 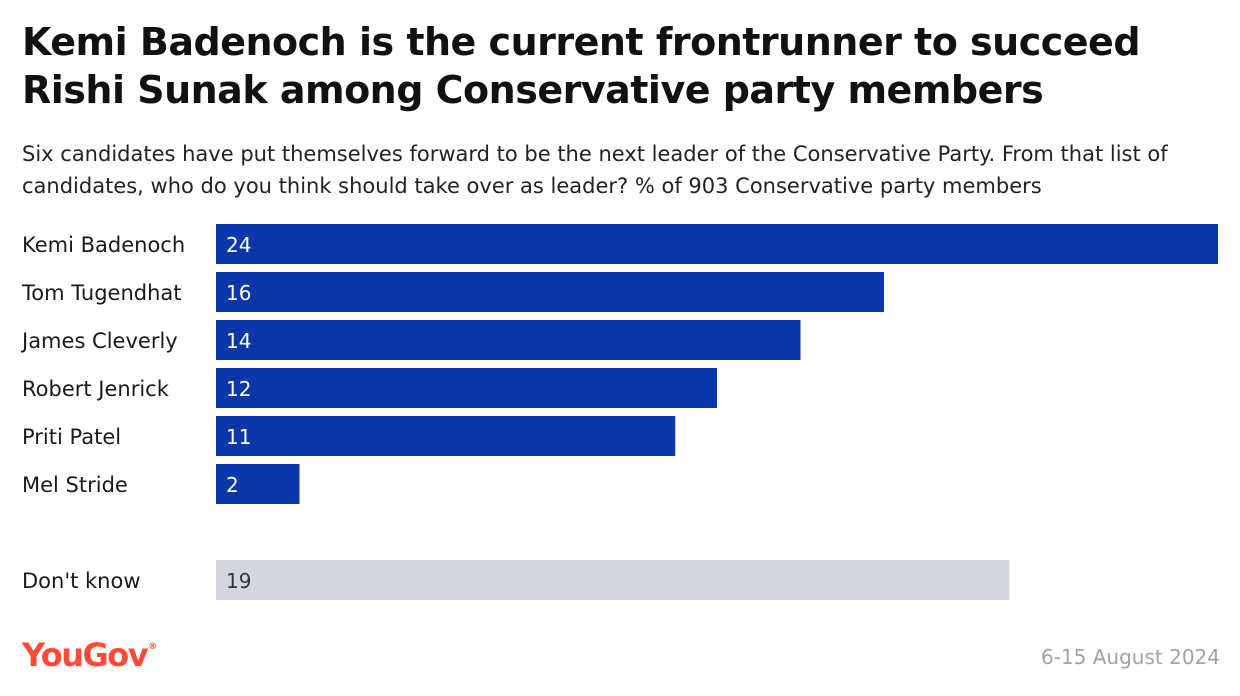 I want to click on brand-name: YouGov, so click(x=85, y=655).